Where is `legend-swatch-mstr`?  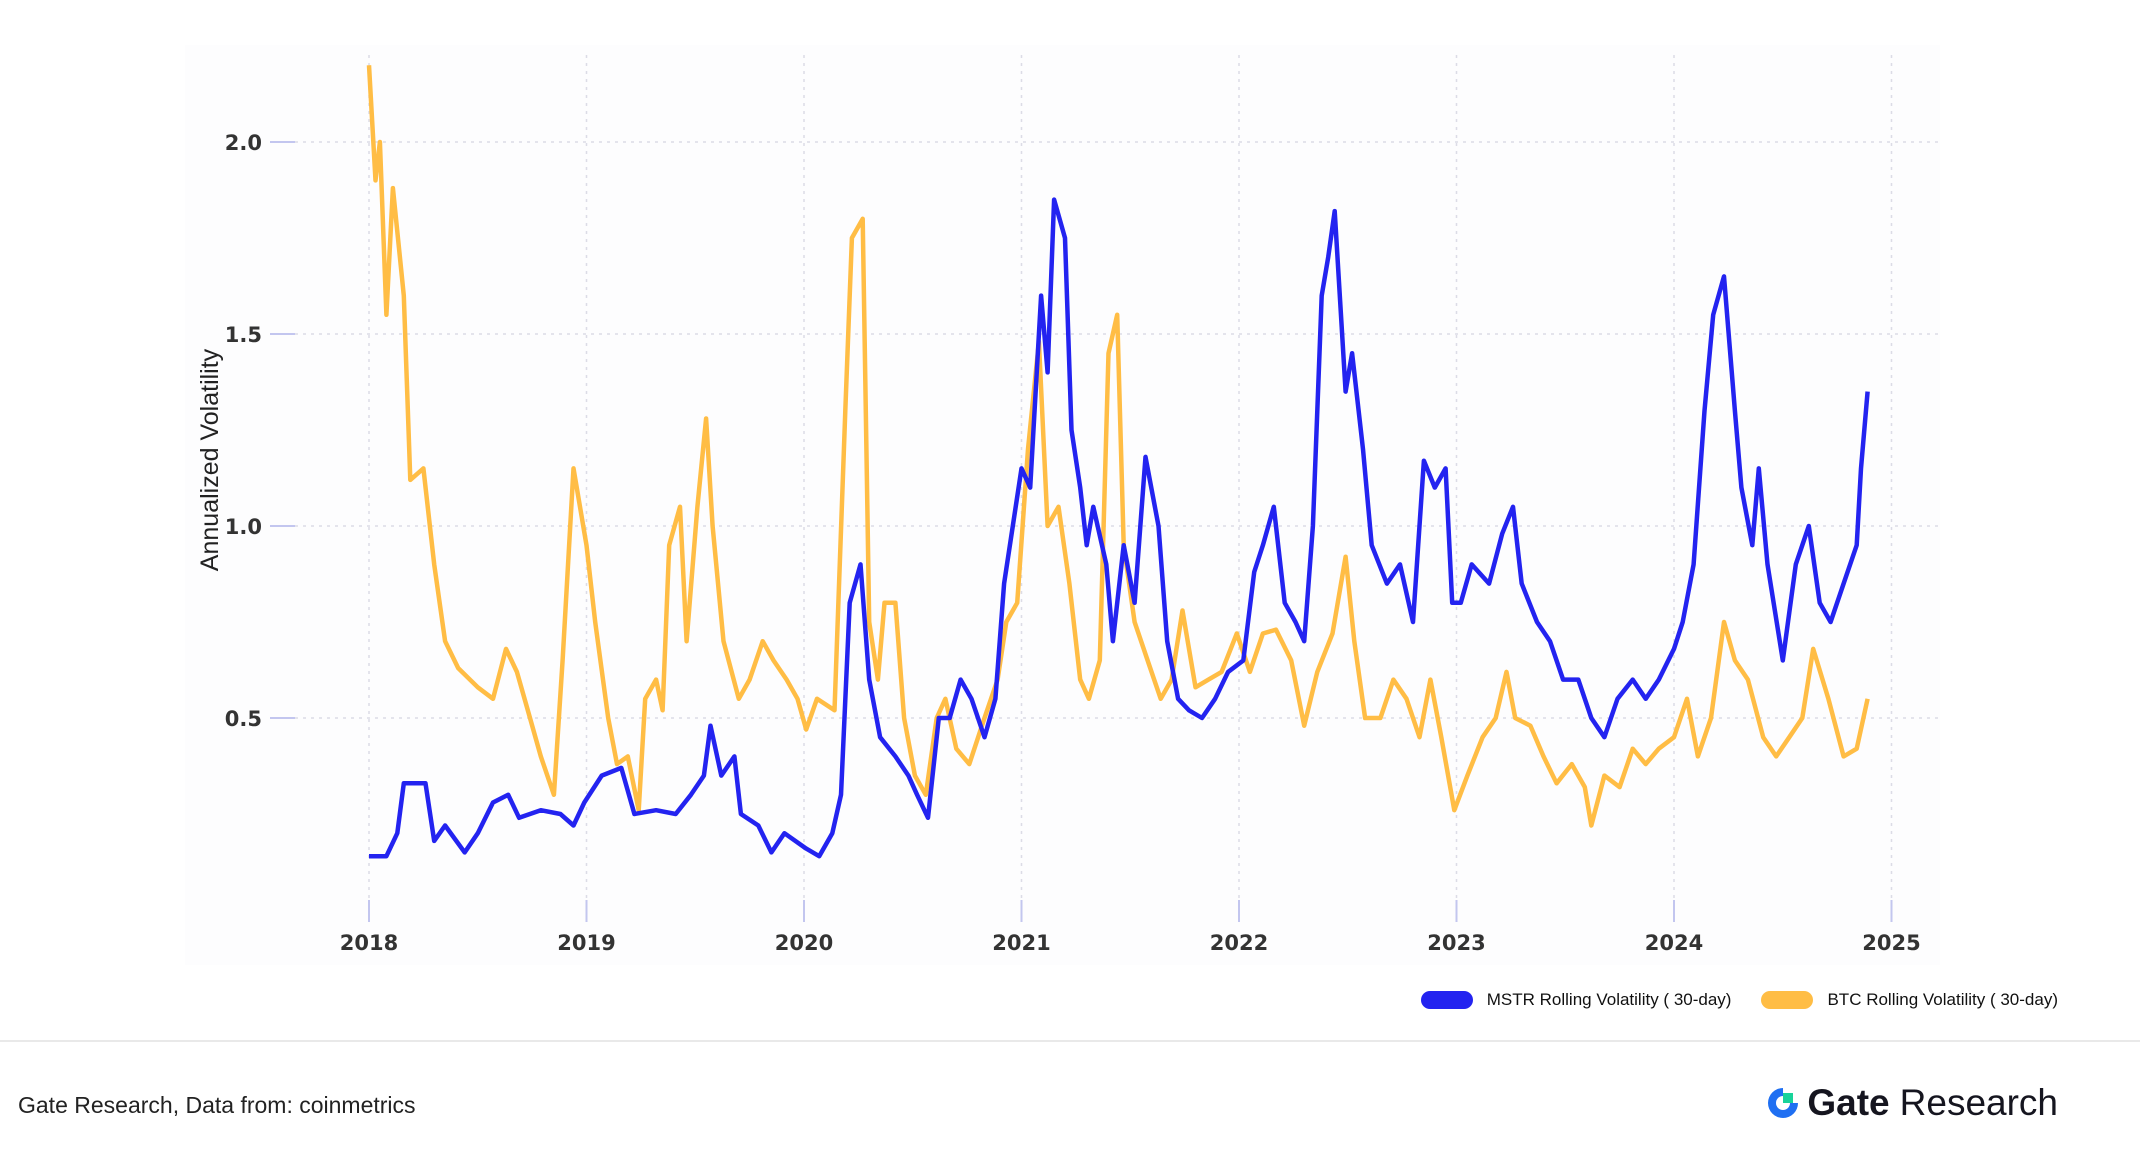 legend-swatch-mstr is located at coordinates (1446, 1000).